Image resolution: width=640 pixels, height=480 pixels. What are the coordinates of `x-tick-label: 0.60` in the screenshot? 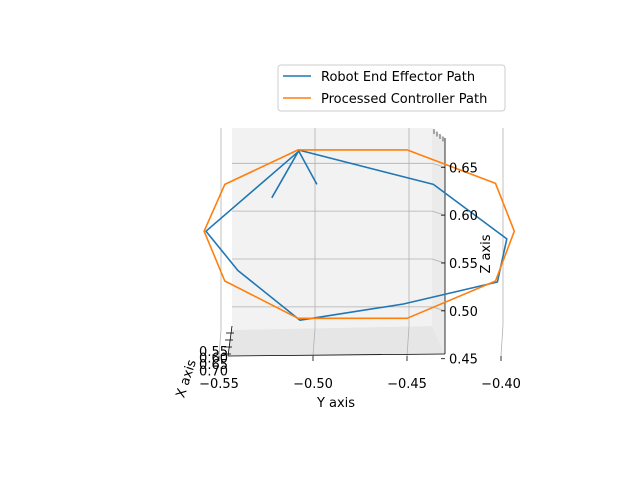 It's located at (213, 359).